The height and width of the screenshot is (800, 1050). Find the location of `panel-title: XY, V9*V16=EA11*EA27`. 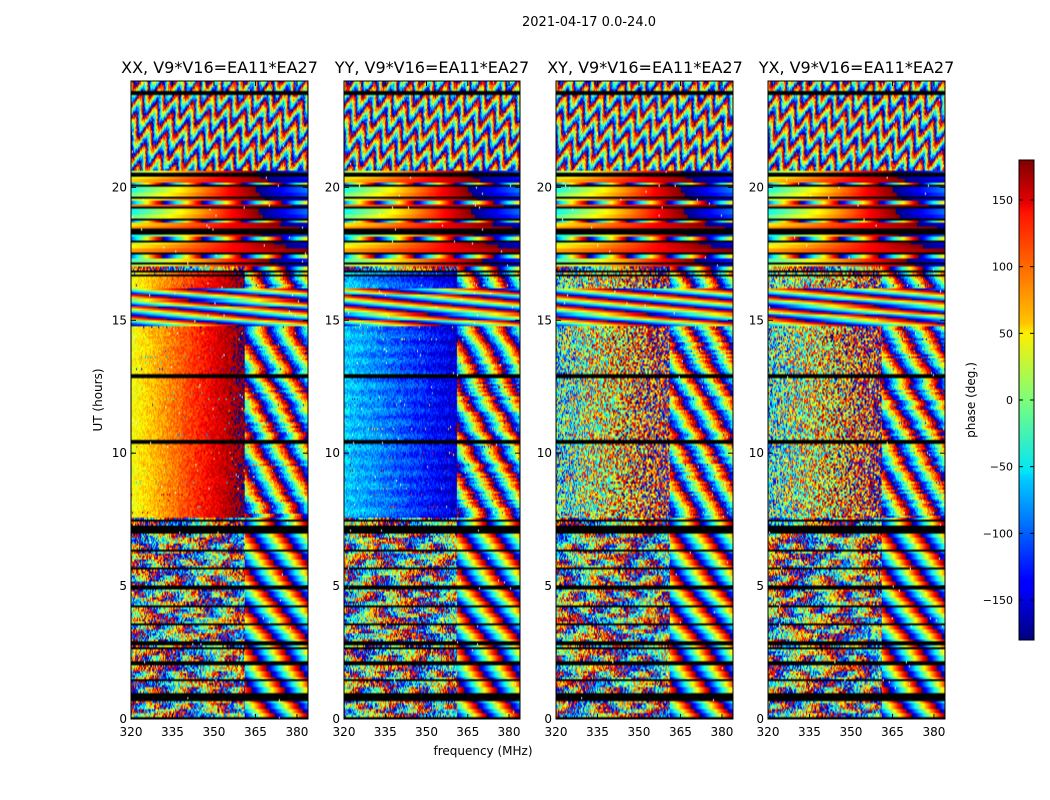

panel-title: XY, V9*V16=EA11*EA27 is located at coordinates (645, 67).